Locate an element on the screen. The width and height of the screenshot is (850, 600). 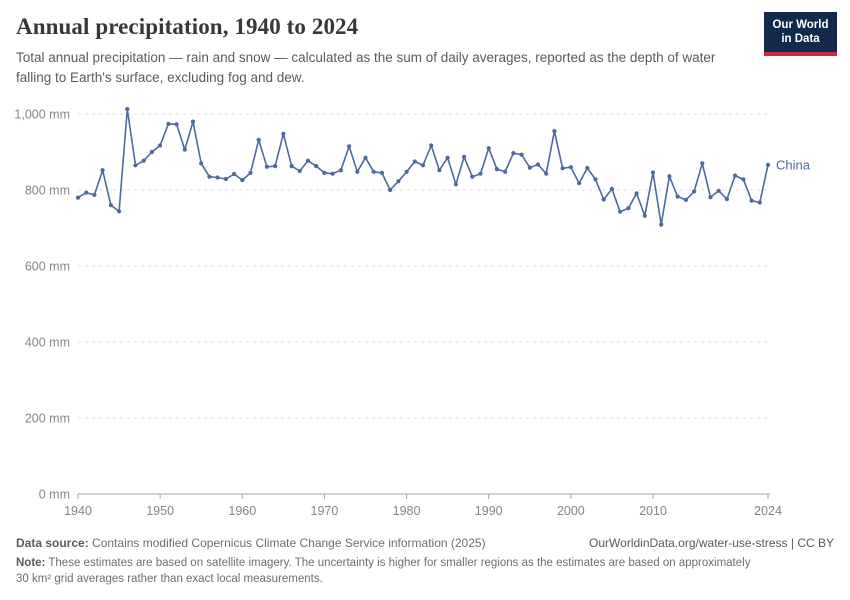
data-point-2022 is located at coordinates (751, 200).